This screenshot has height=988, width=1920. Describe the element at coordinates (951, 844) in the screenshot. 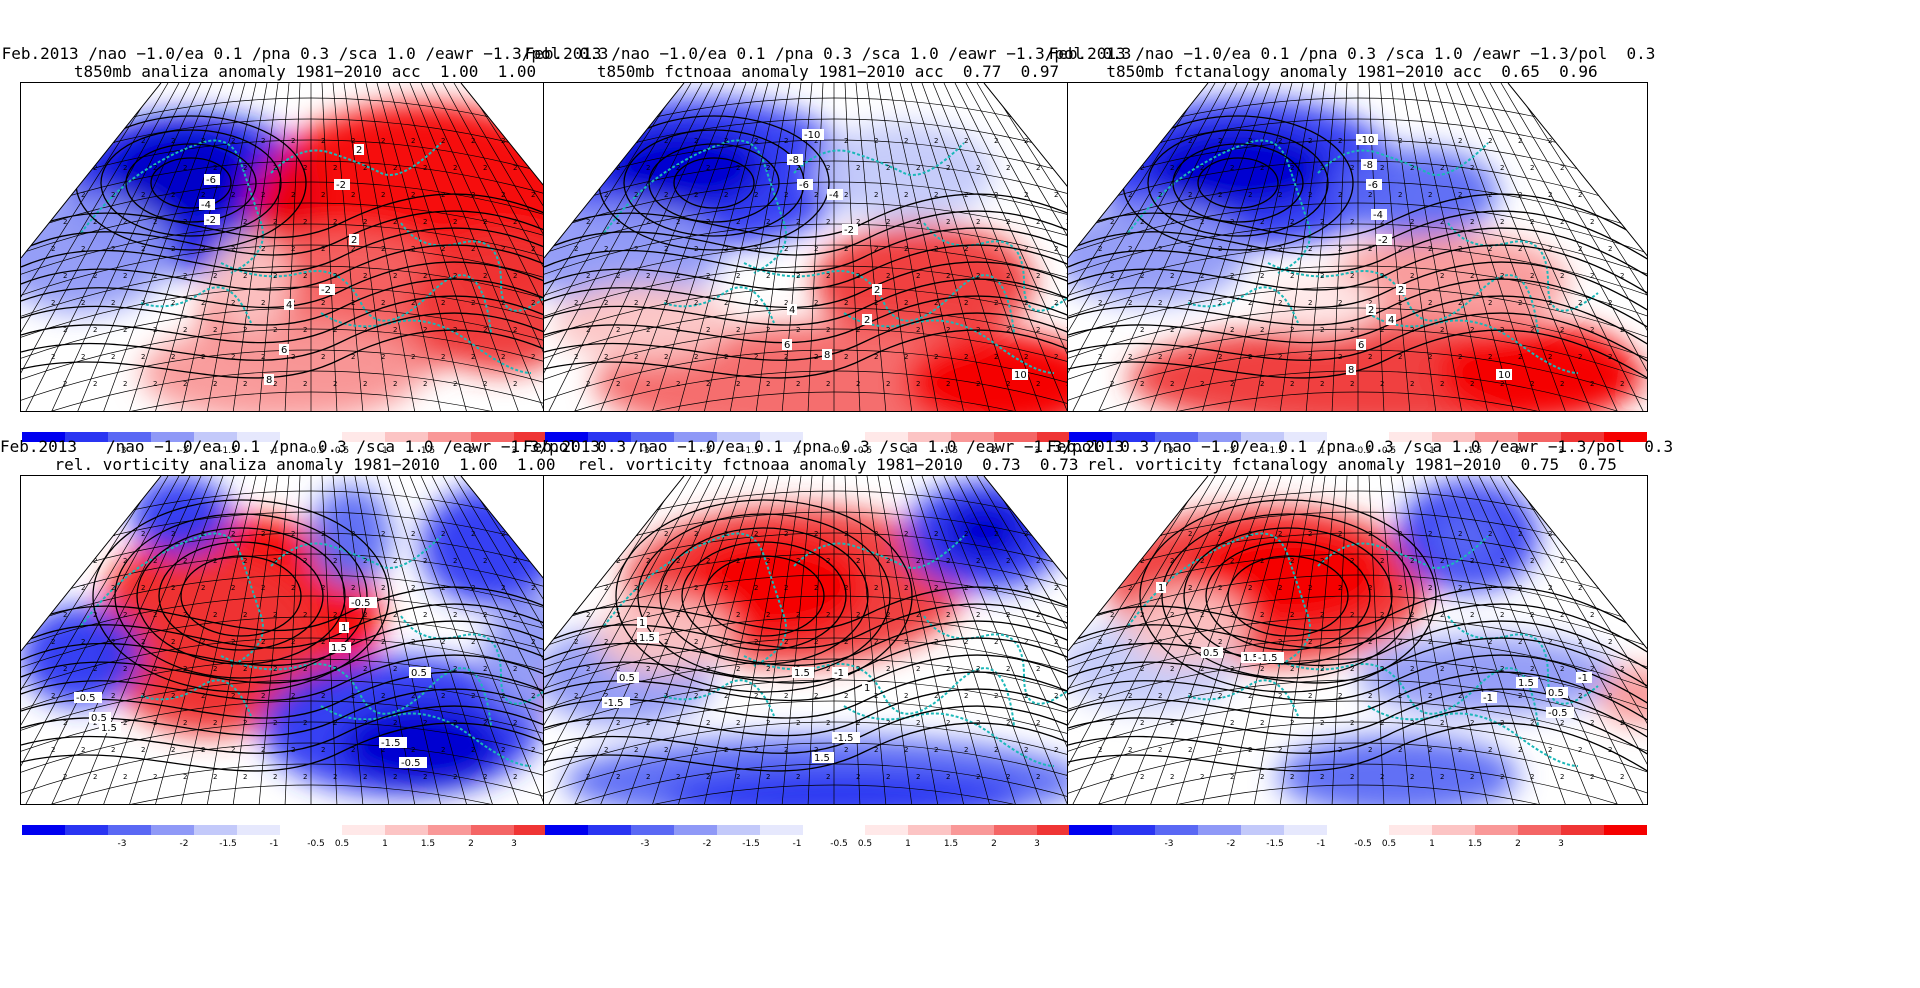

I see `colorbar-tick-label: 1.5` at that location.